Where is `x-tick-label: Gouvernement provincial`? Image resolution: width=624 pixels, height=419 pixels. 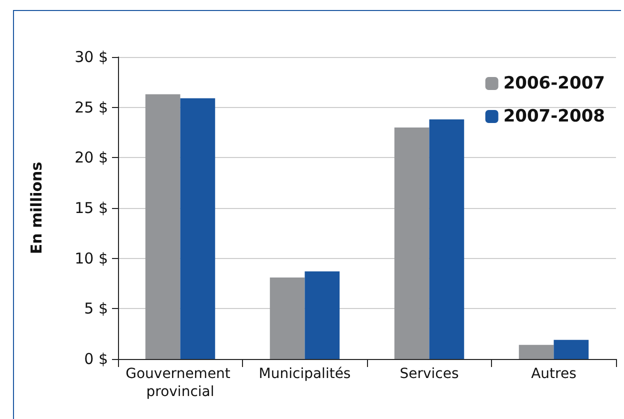 x-tick-label: Gouvernement provincial is located at coordinates (180, 383).